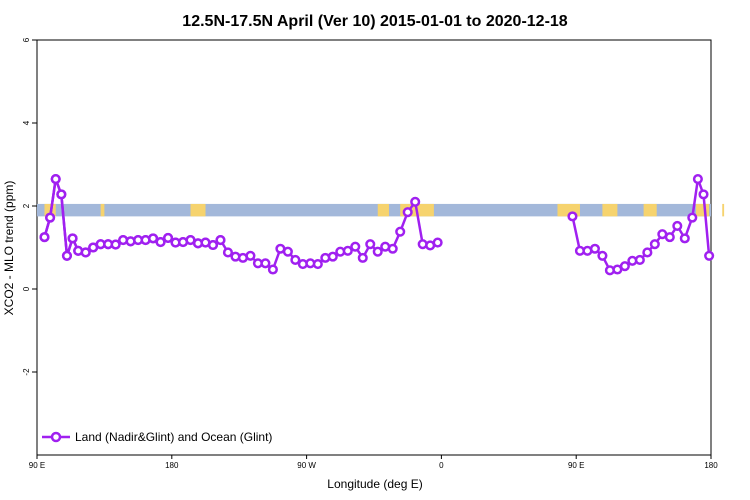  What do you see at coordinates (26, 122) in the screenshot?
I see `y-tick-label: 4` at bounding box center [26, 122].